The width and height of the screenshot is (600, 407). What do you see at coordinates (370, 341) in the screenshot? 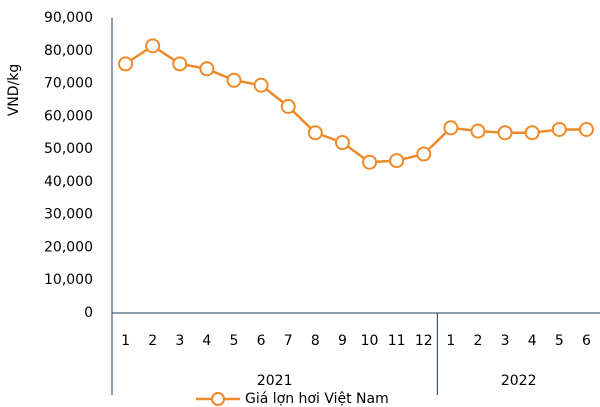
I see `x-tick-label: 10` at bounding box center [370, 341].